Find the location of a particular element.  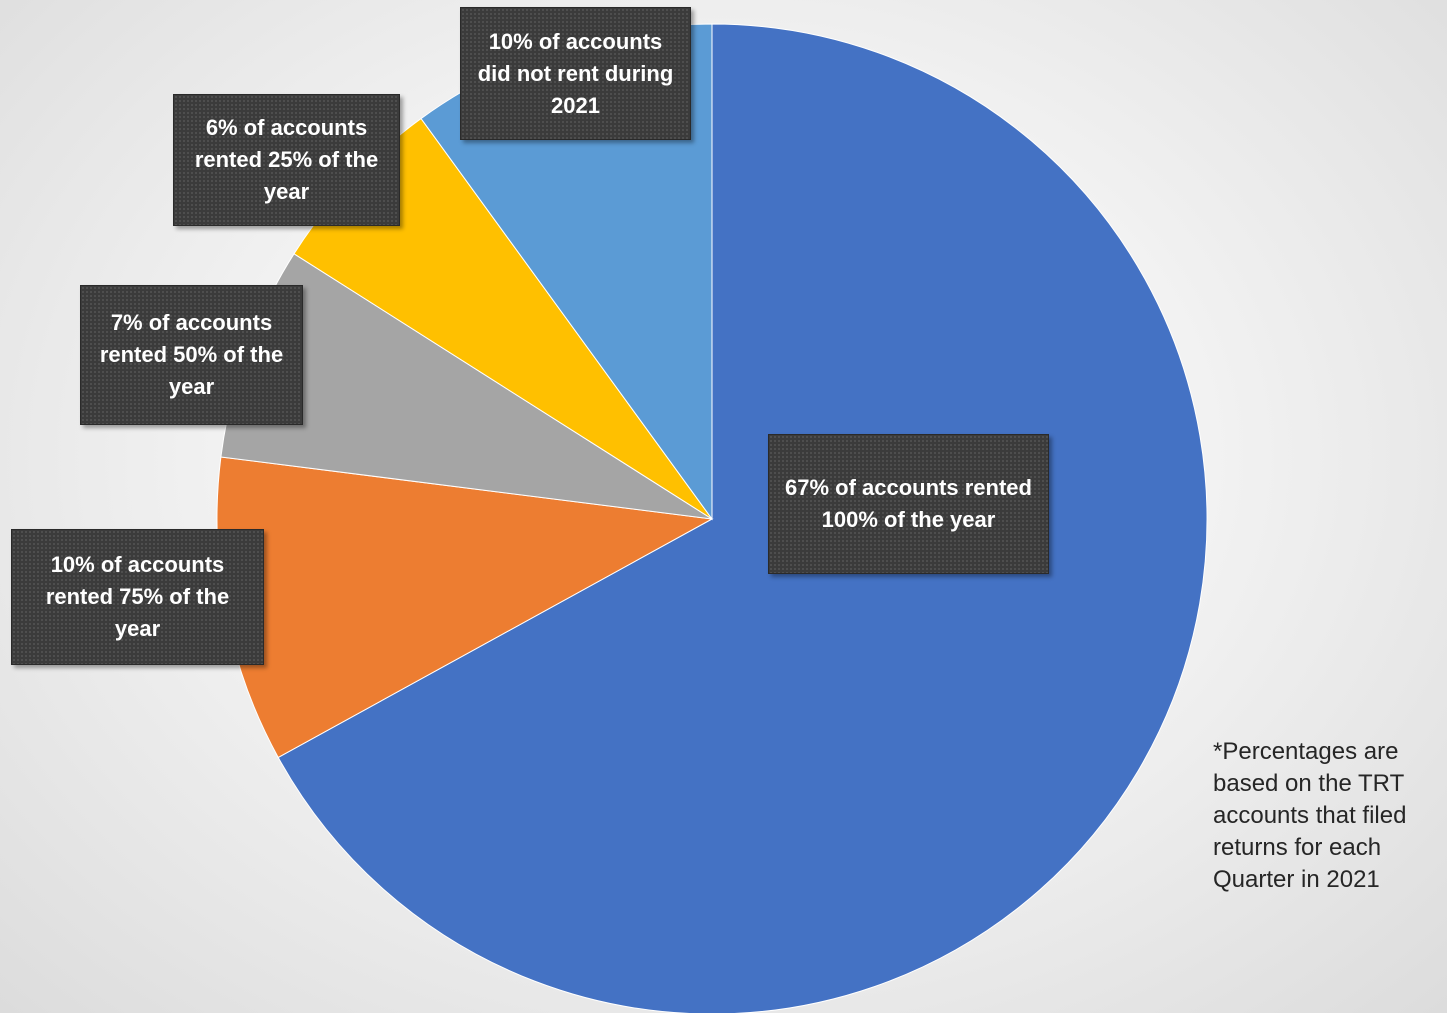

data-label-slice-4: 10% of accounts did not rent during 2021 is located at coordinates (575, 73).